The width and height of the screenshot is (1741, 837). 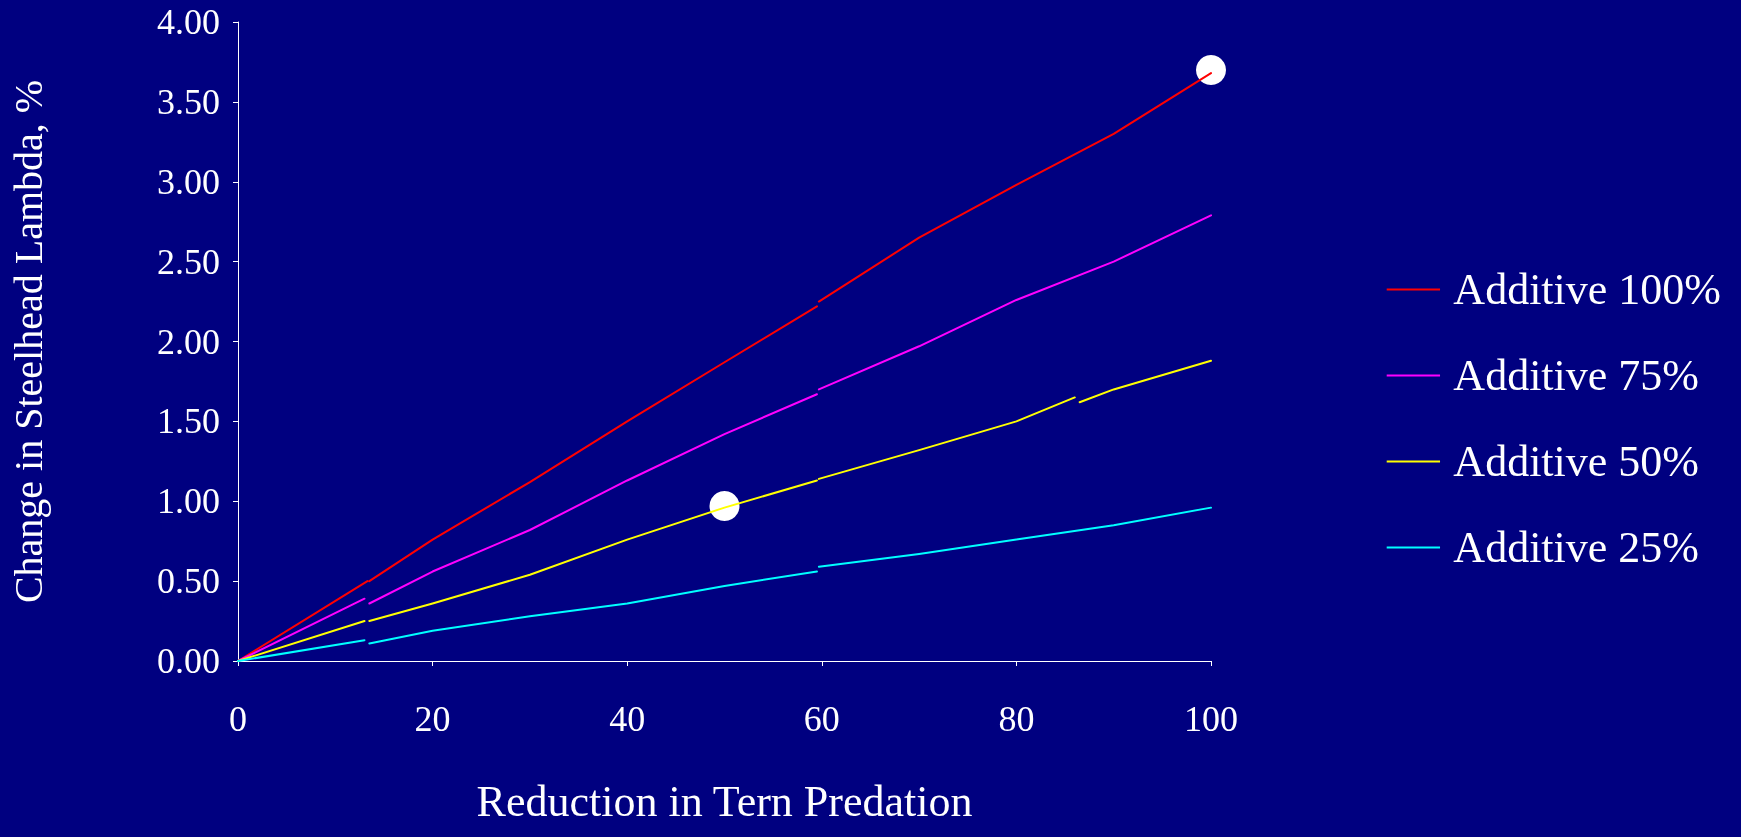 I want to click on y-tick-label: 1.50, so click(x=188, y=421).